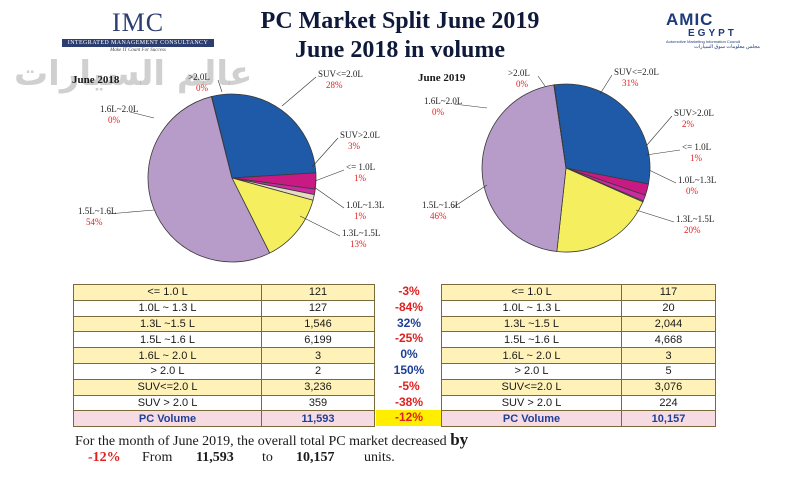 The width and height of the screenshot is (799, 480). What do you see at coordinates (157, 457) in the screenshot?
I see `summary-from-label: From` at bounding box center [157, 457].